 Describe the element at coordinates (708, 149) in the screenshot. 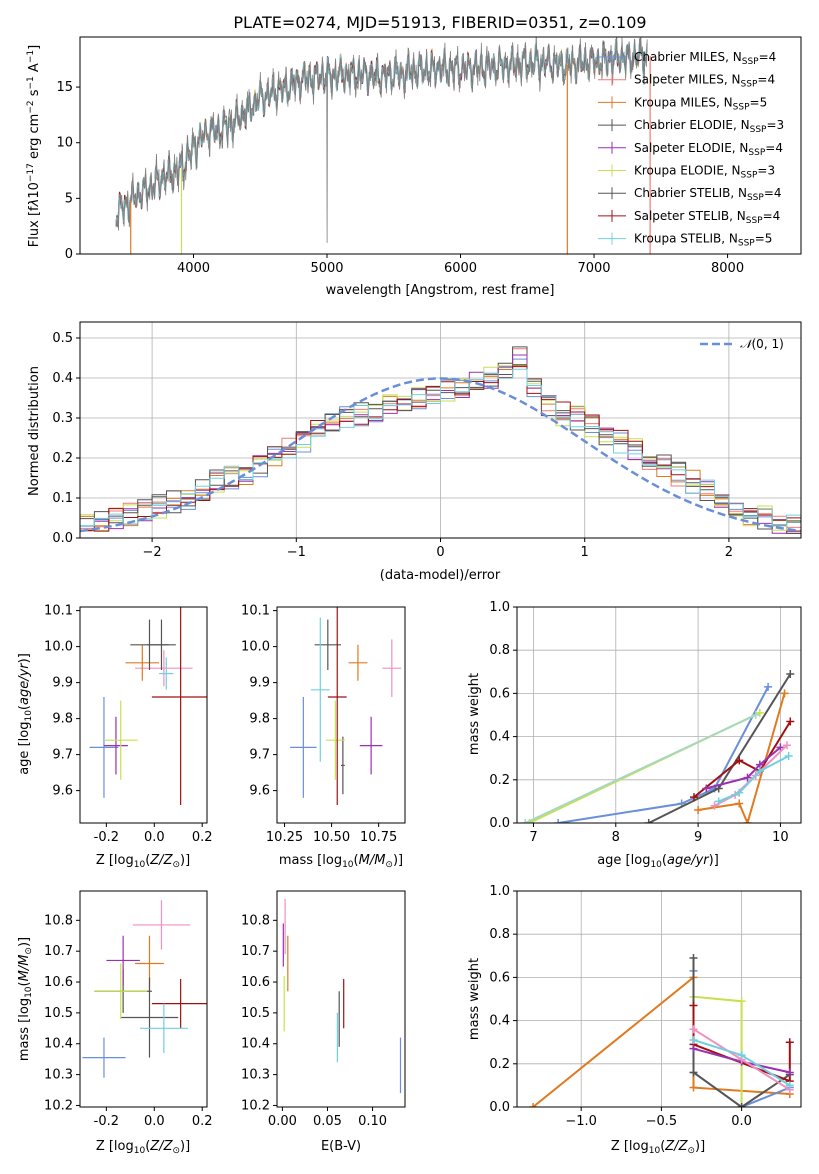

I see `legend-label: Salpeter ELODIE, NSSP=4` at that location.